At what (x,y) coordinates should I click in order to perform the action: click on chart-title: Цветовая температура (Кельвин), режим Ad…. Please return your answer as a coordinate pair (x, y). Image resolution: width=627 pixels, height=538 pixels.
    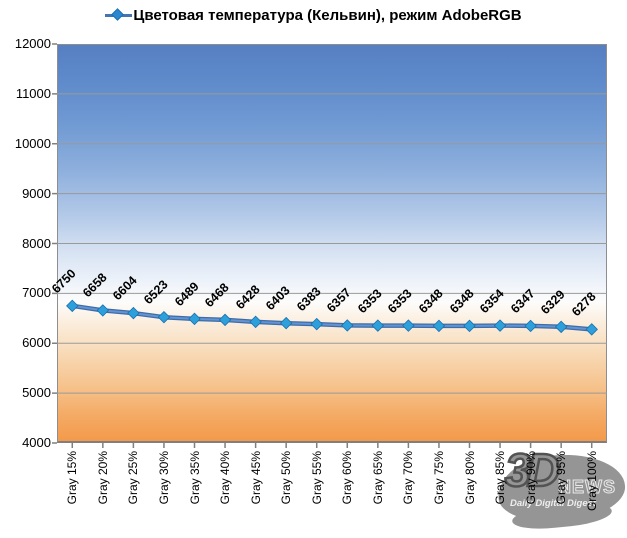
    Looking at the image, I should click on (327, 15).